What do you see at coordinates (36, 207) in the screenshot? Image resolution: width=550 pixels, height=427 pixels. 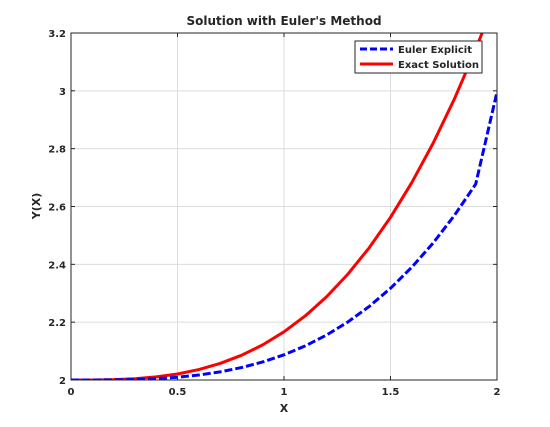 I see `y-axis-label: Y(X)` at bounding box center [36, 207].